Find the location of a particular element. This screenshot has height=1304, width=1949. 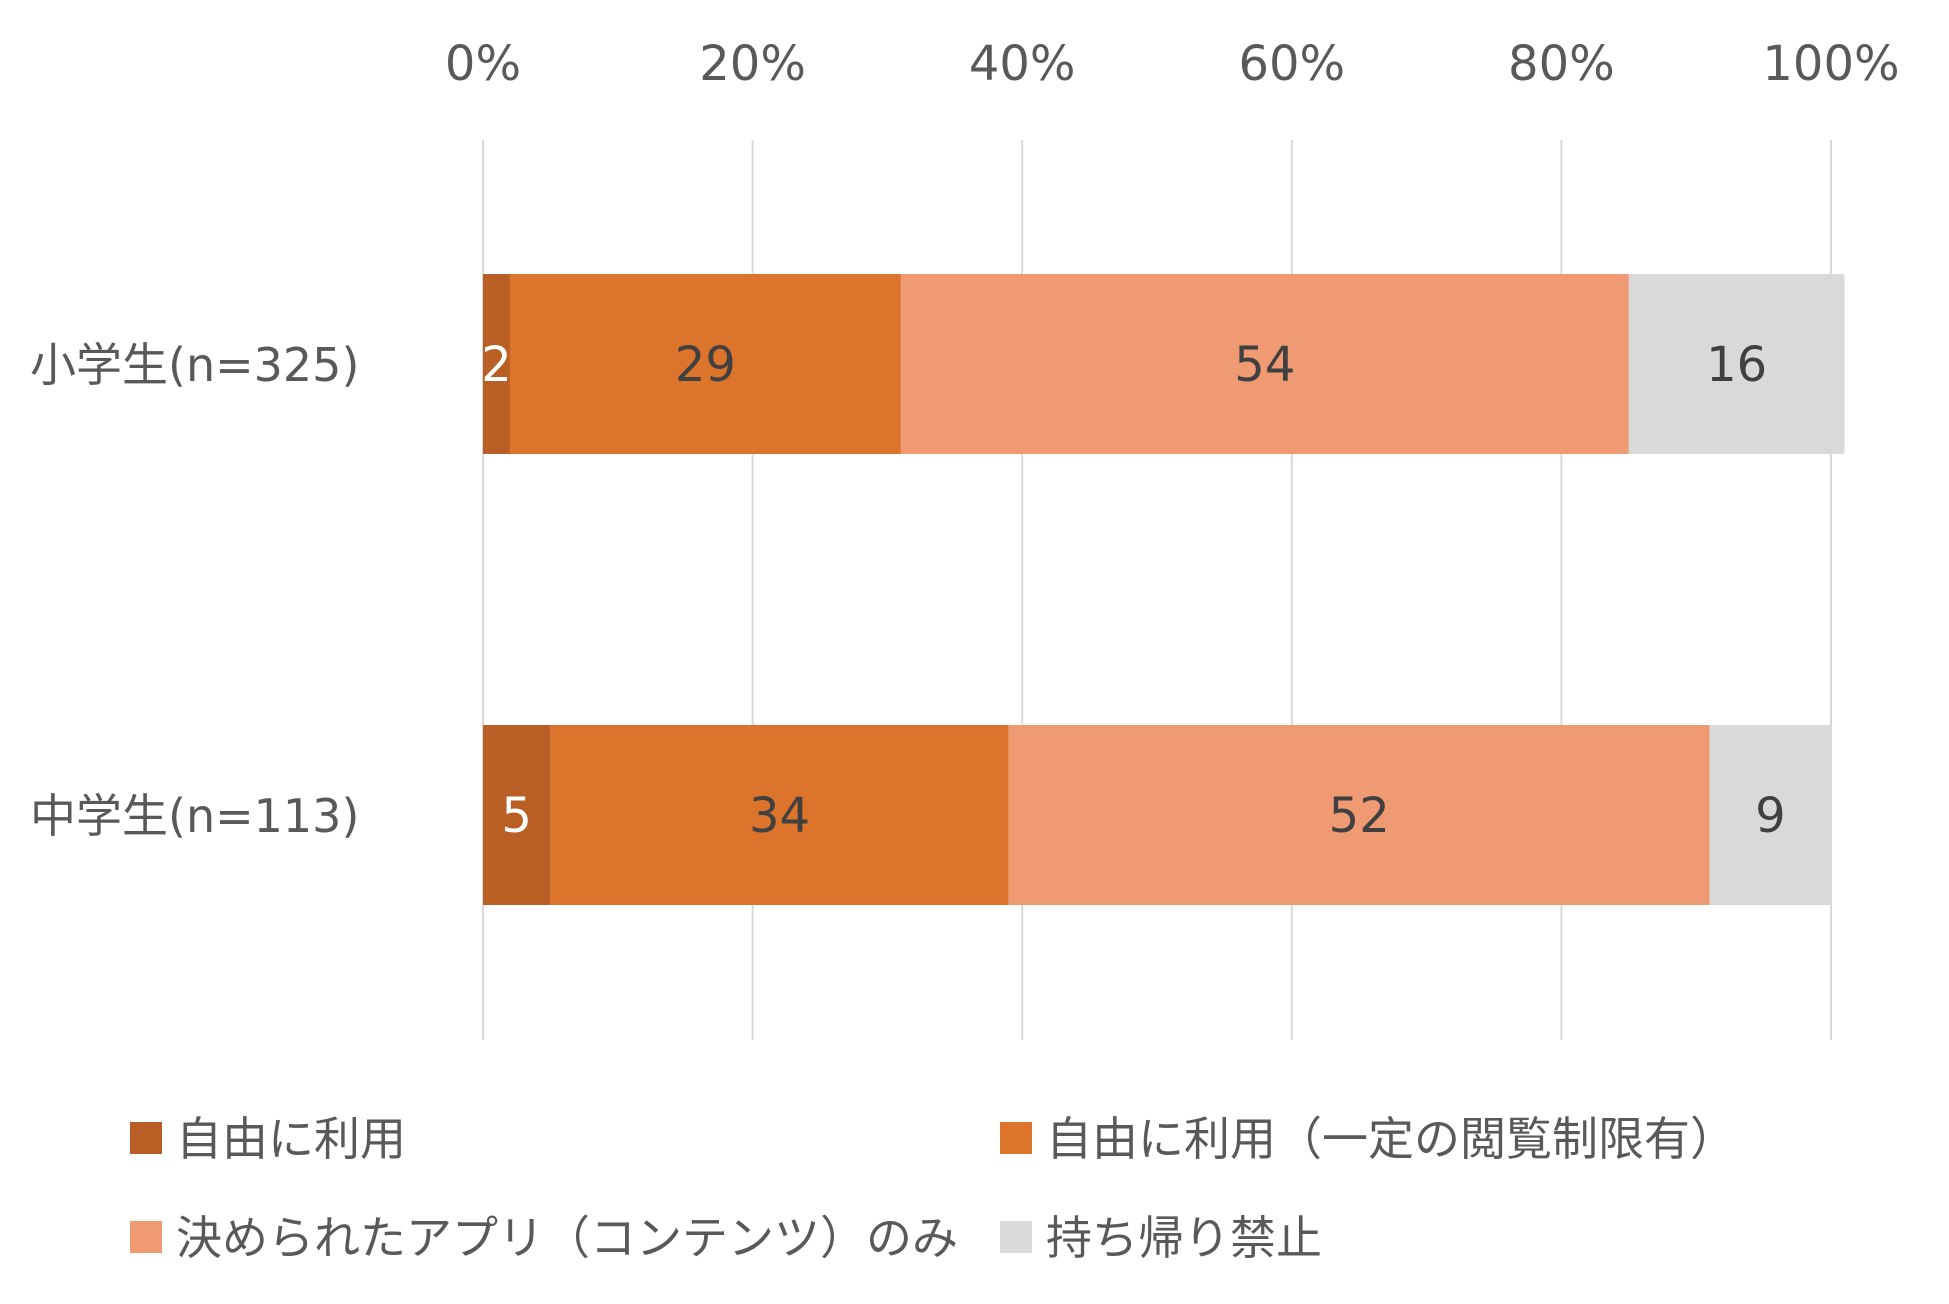

data-label: 2 is located at coordinates (496, 365).